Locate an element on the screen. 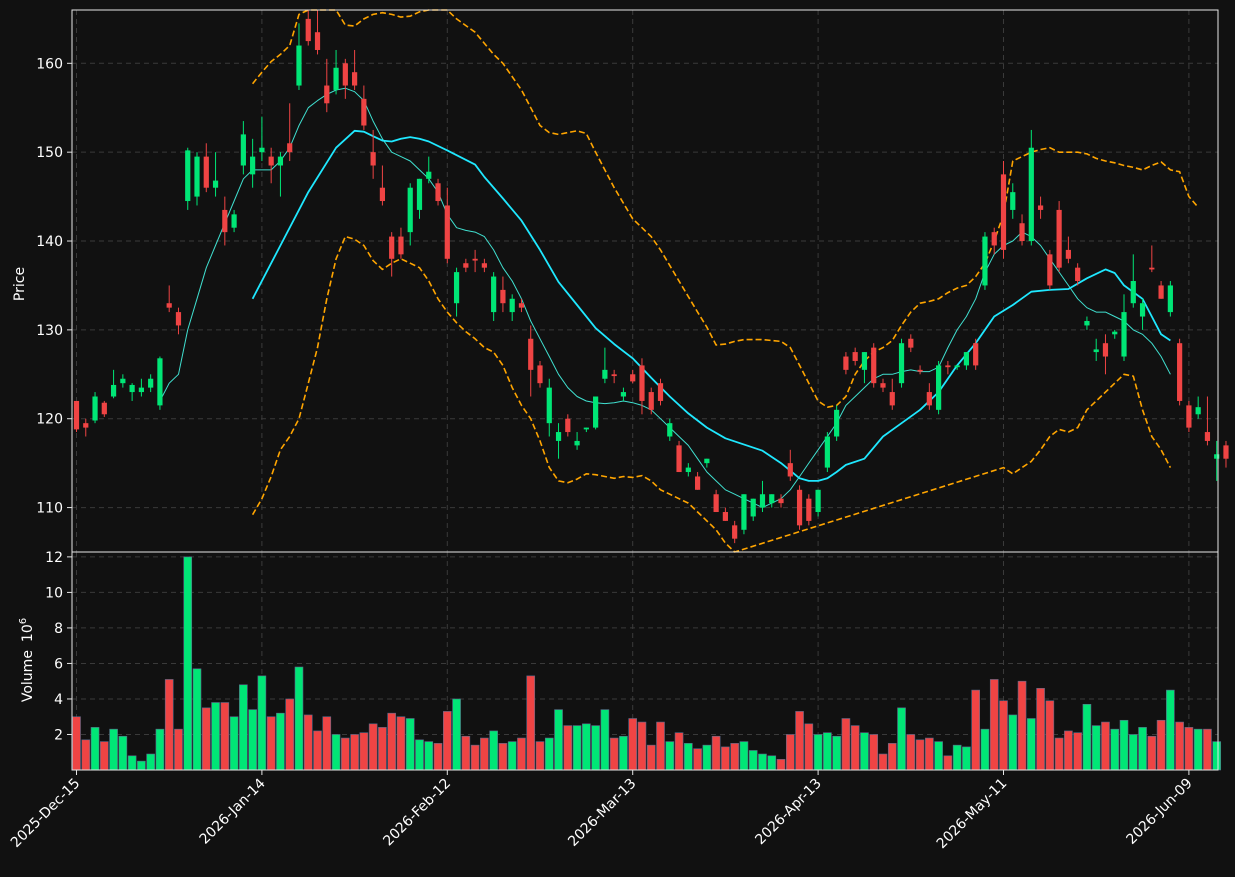  volume-tick-label: 12 is located at coordinates (54, 558).